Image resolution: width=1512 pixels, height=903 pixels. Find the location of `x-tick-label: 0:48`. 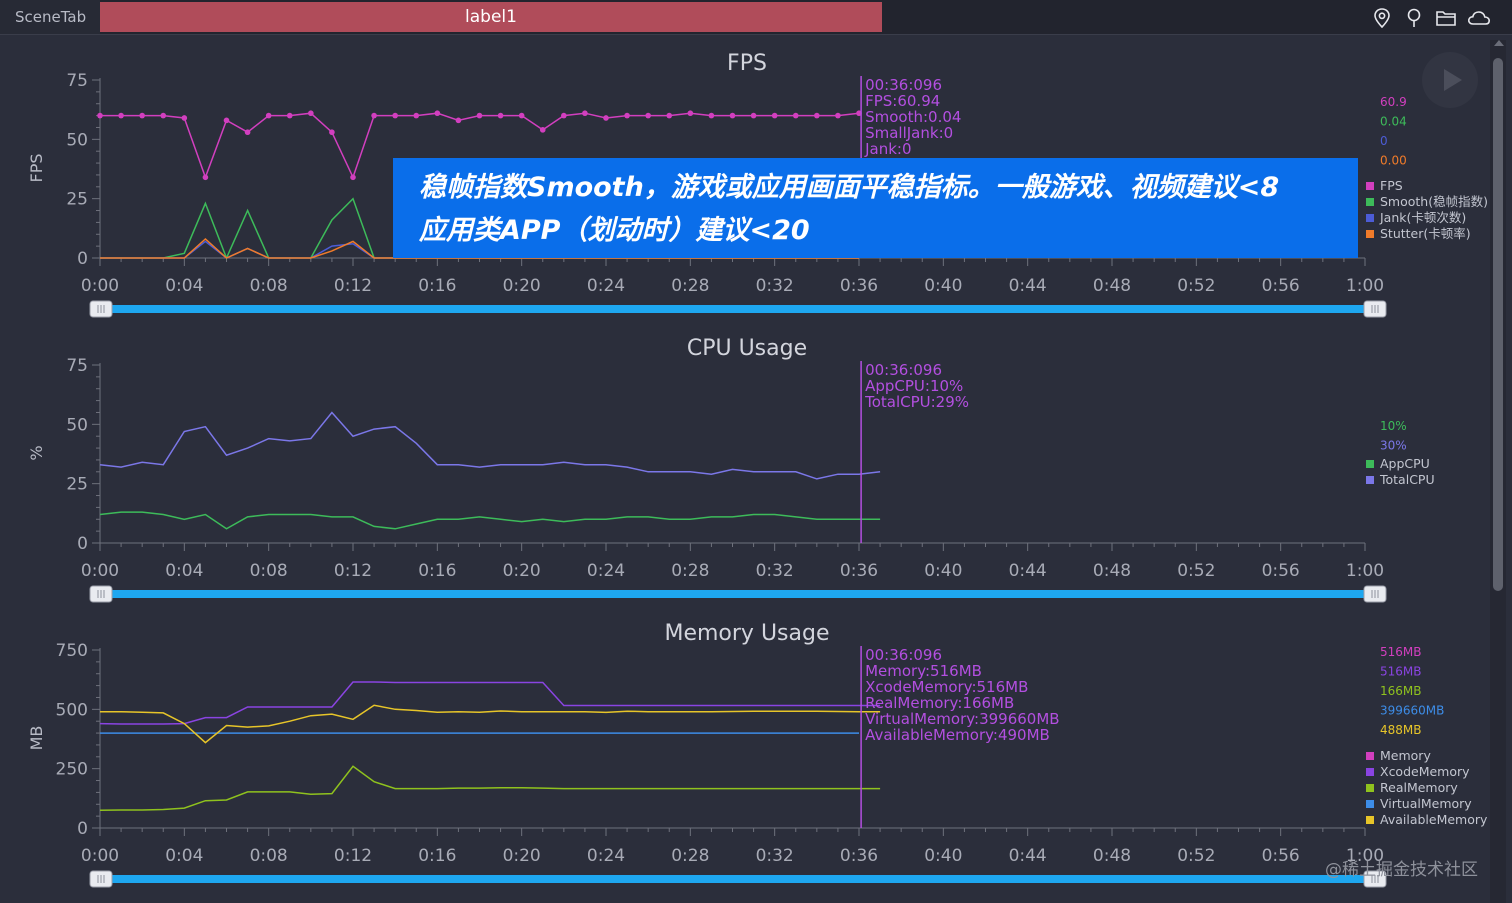

x-tick-label: 0:48 is located at coordinates (1112, 571).